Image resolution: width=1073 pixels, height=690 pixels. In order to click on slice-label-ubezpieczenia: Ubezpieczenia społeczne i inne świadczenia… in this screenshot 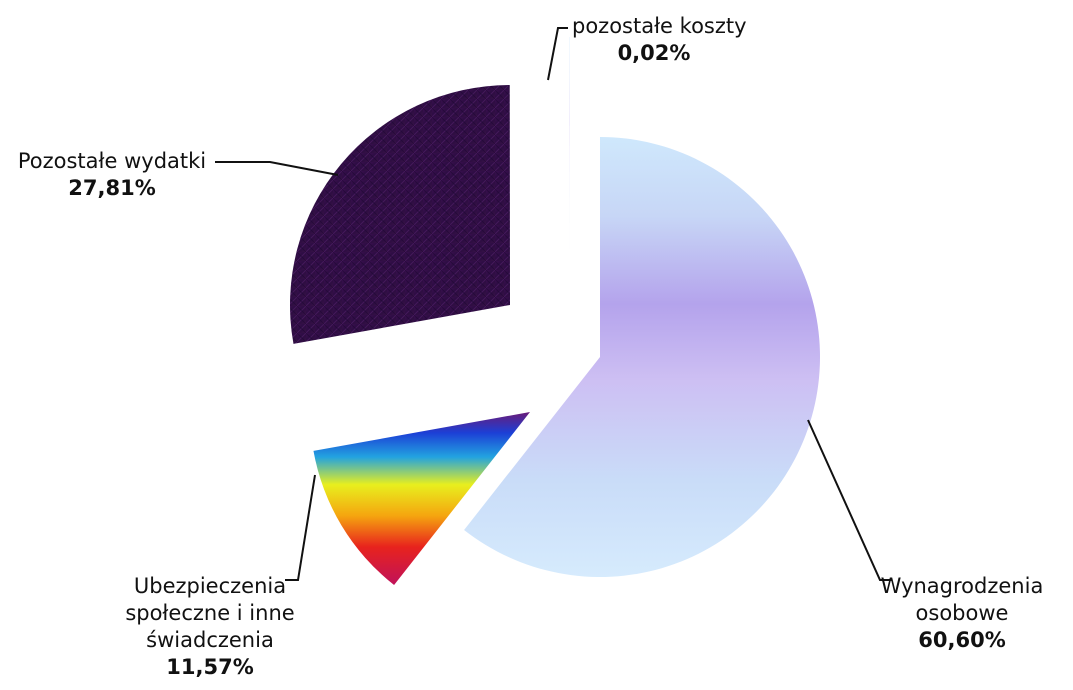, I will do `click(209, 626)`.